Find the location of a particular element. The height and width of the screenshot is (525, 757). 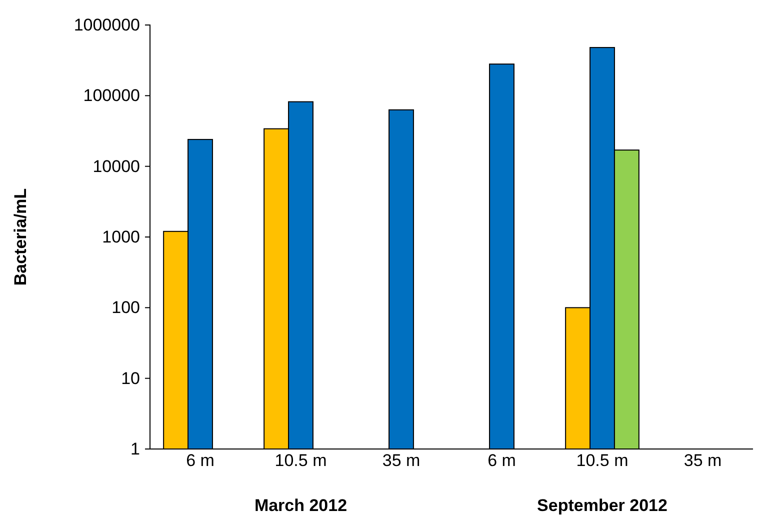

y-tick-label: 10000 is located at coordinates (116, 166).